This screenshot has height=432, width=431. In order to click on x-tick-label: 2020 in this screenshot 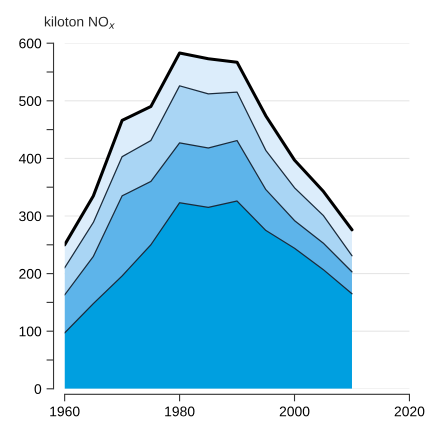, I will do `click(409, 411)`.